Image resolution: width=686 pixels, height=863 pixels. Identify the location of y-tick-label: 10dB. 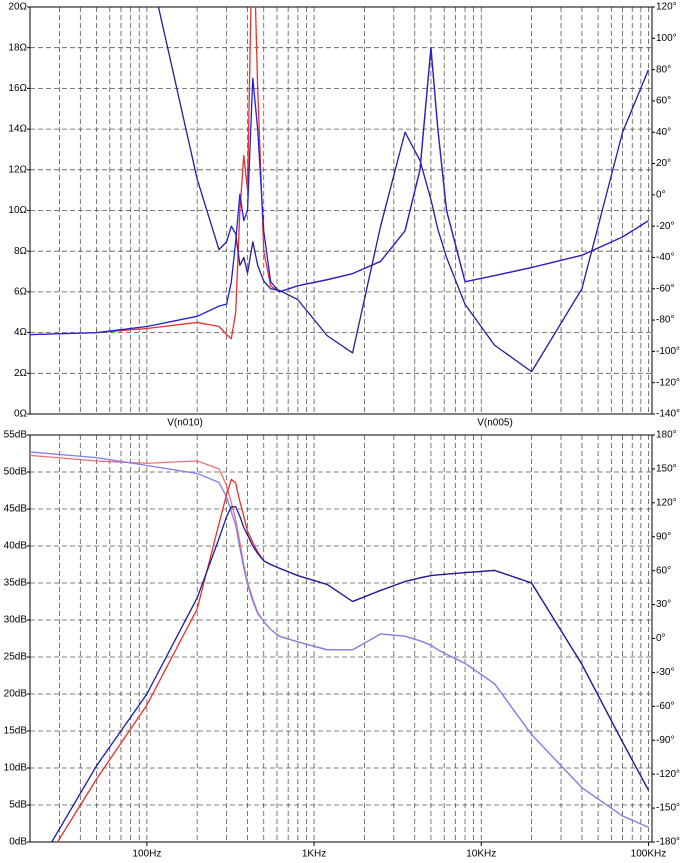
(16, 768).